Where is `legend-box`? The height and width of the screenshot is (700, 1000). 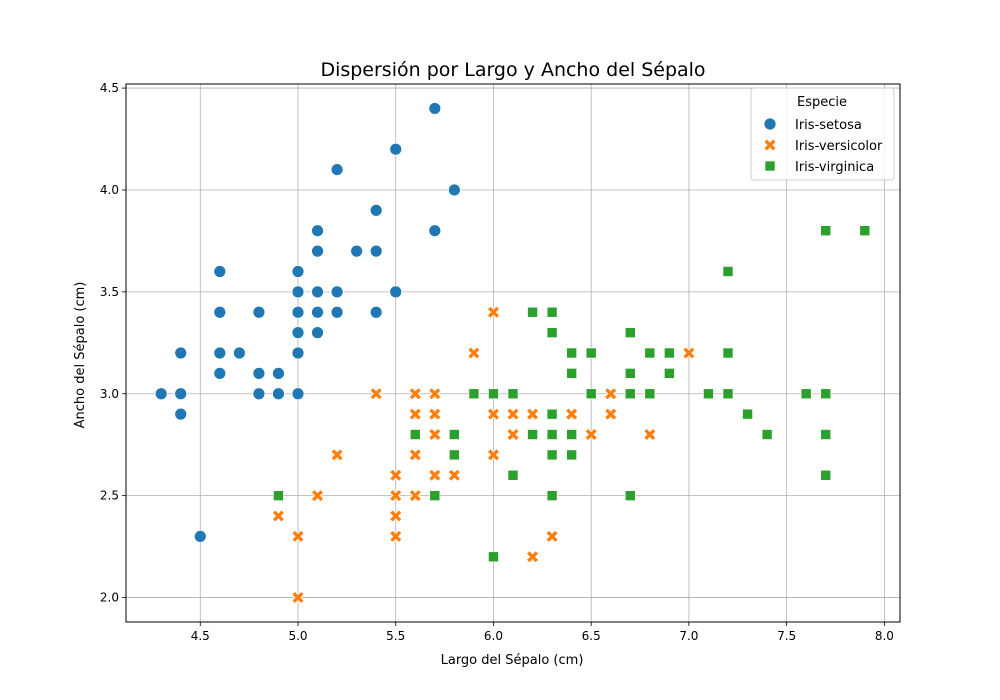
legend-box is located at coordinates (822, 134).